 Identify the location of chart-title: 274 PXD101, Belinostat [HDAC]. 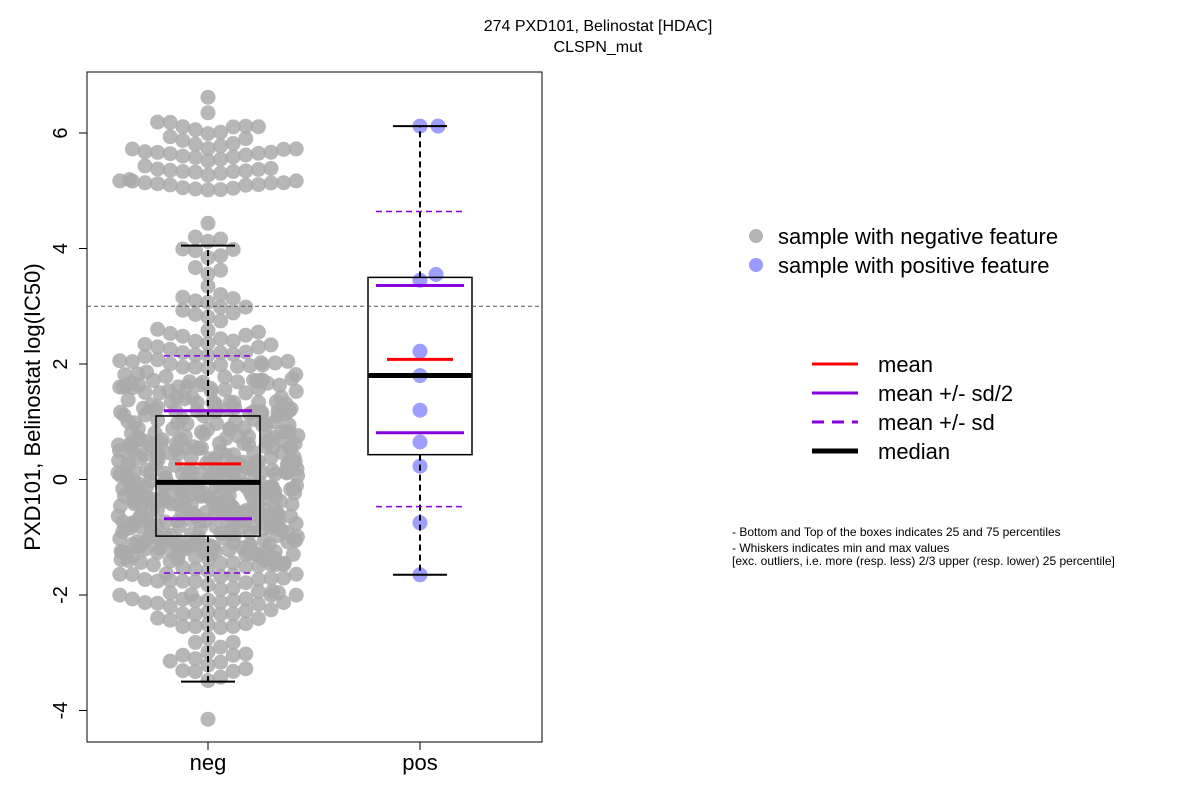
(598, 26).